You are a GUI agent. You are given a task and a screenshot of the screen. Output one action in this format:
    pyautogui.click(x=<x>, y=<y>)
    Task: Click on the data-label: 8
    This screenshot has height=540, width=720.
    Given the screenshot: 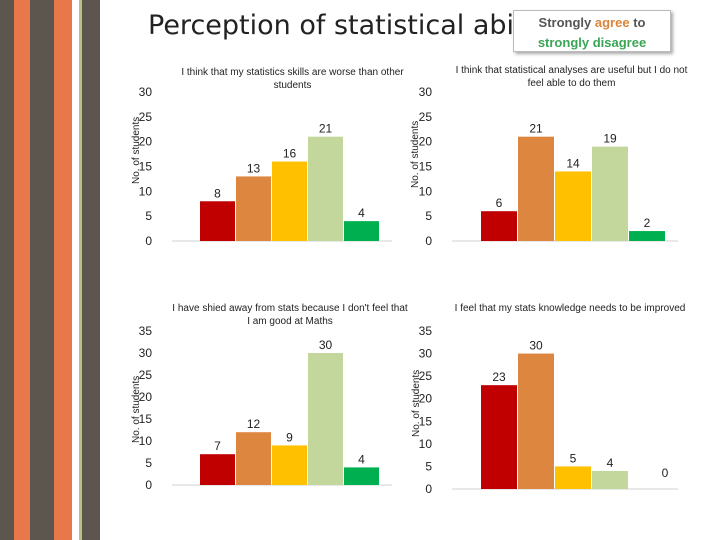 What is the action you would take?
    pyautogui.click(x=217, y=193)
    